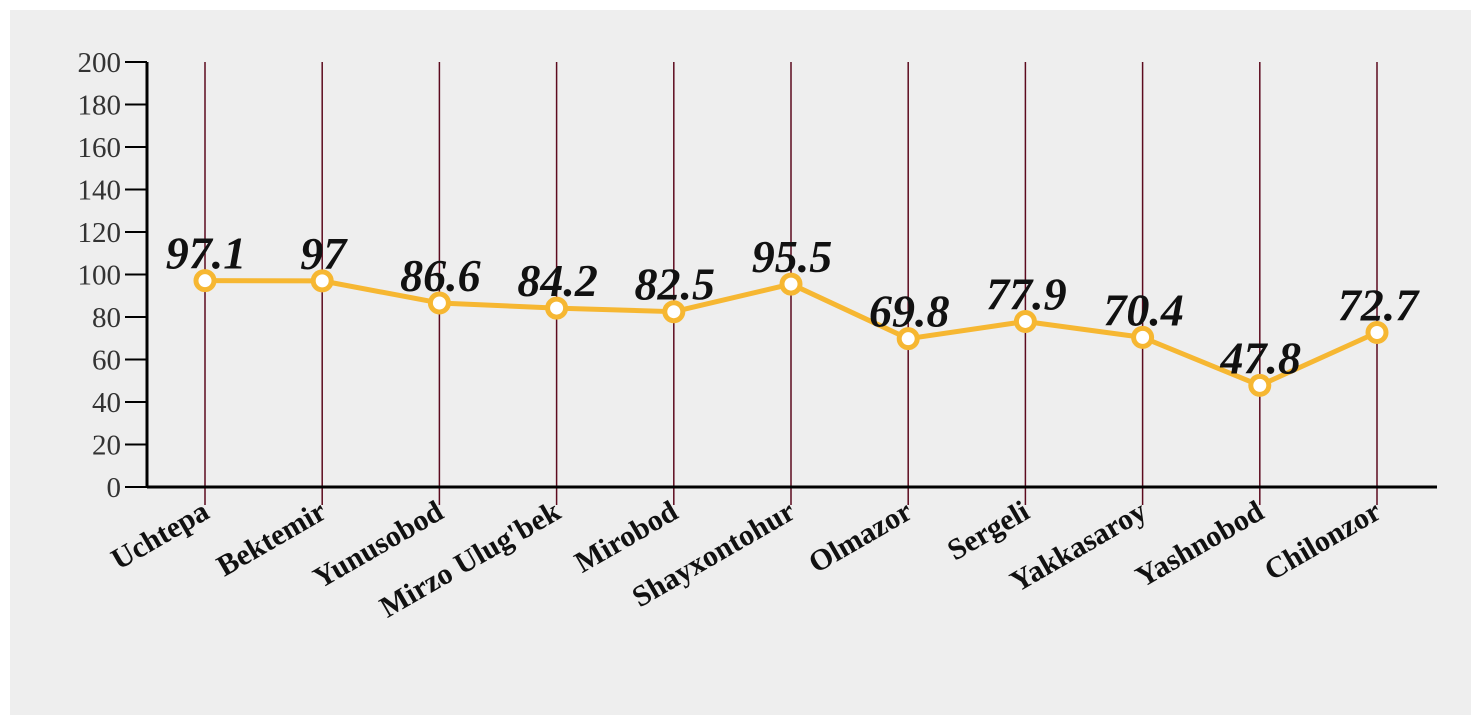  Describe the element at coordinates (557, 280) in the screenshot. I see `data-label: 84.2` at that location.